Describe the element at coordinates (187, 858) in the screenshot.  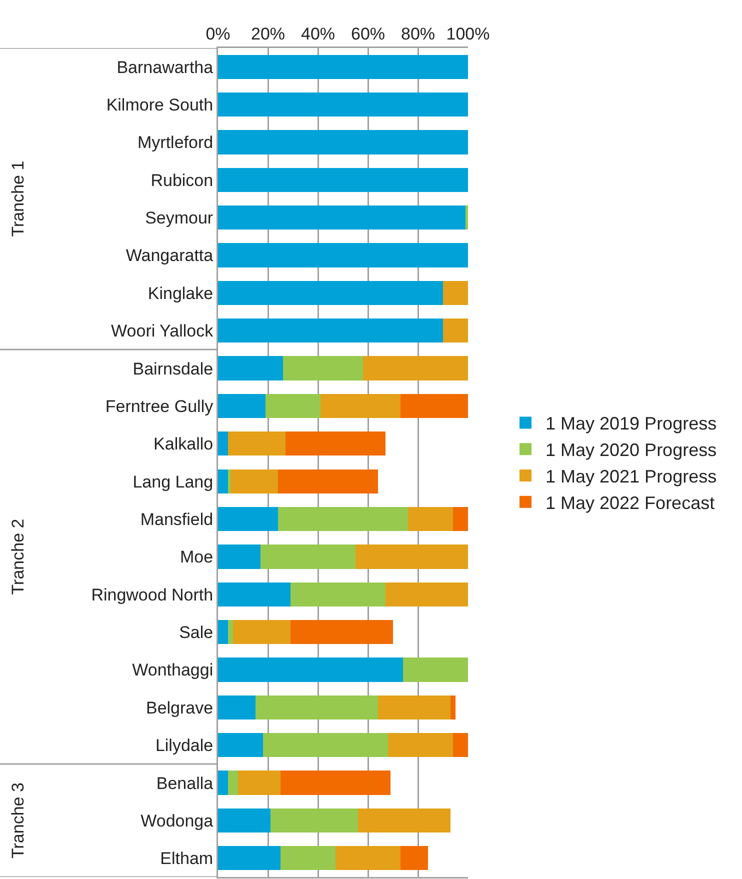
I see `y-tick-label: Eltham` at that location.